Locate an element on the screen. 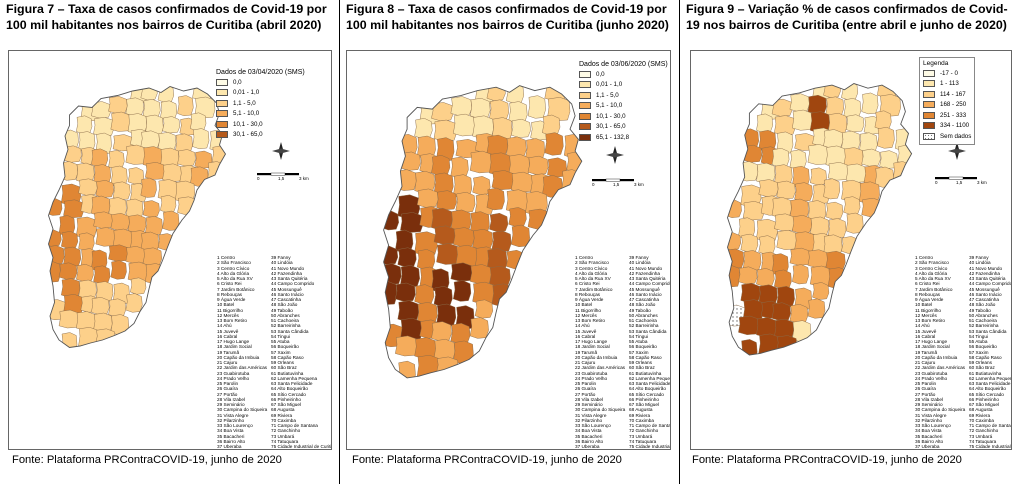 The image size is (1024, 484). legend-item: 0,0 is located at coordinates (604, 74).